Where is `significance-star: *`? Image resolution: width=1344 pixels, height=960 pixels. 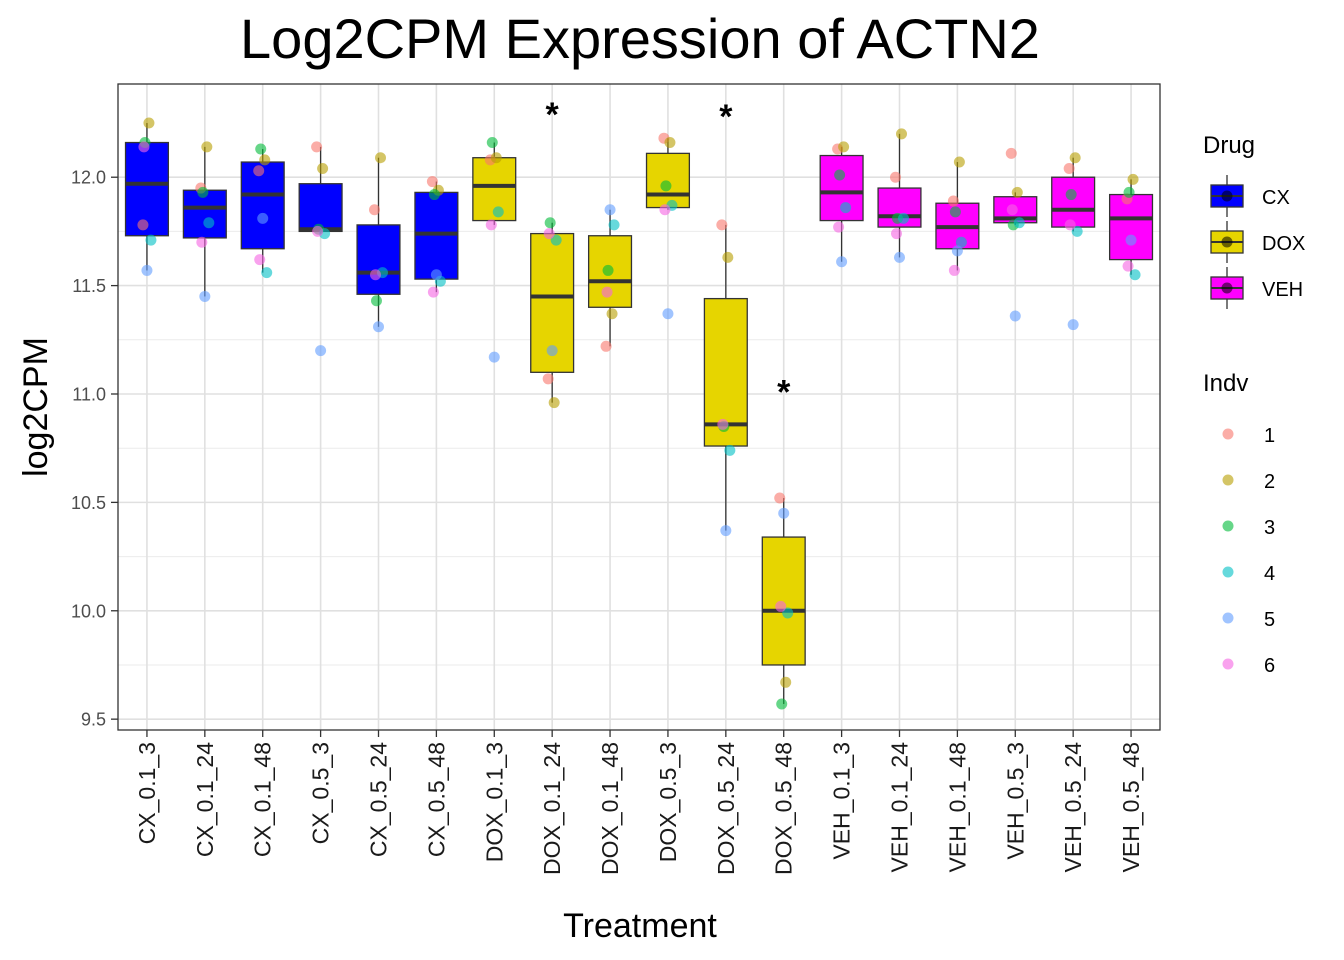 significance-star: * is located at coordinates (726, 117).